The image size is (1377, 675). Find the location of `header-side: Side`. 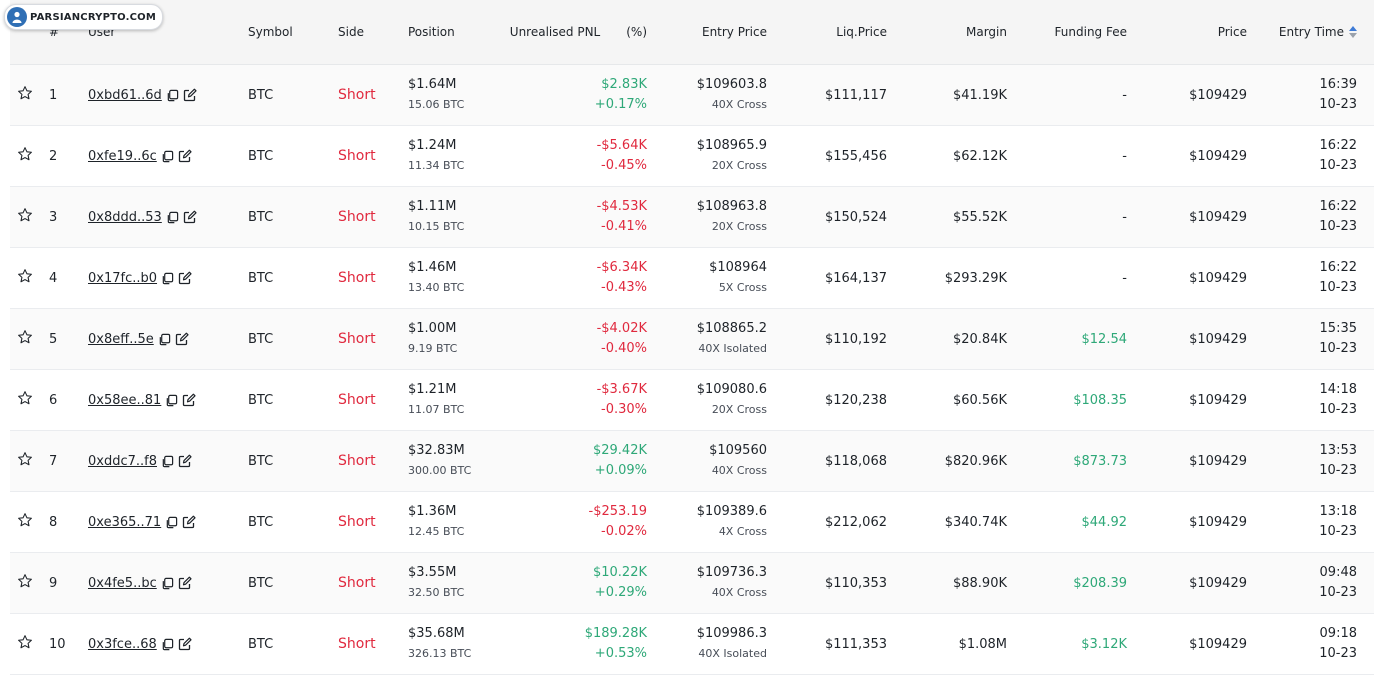

header-side: Side is located at coordinates (351, 32).